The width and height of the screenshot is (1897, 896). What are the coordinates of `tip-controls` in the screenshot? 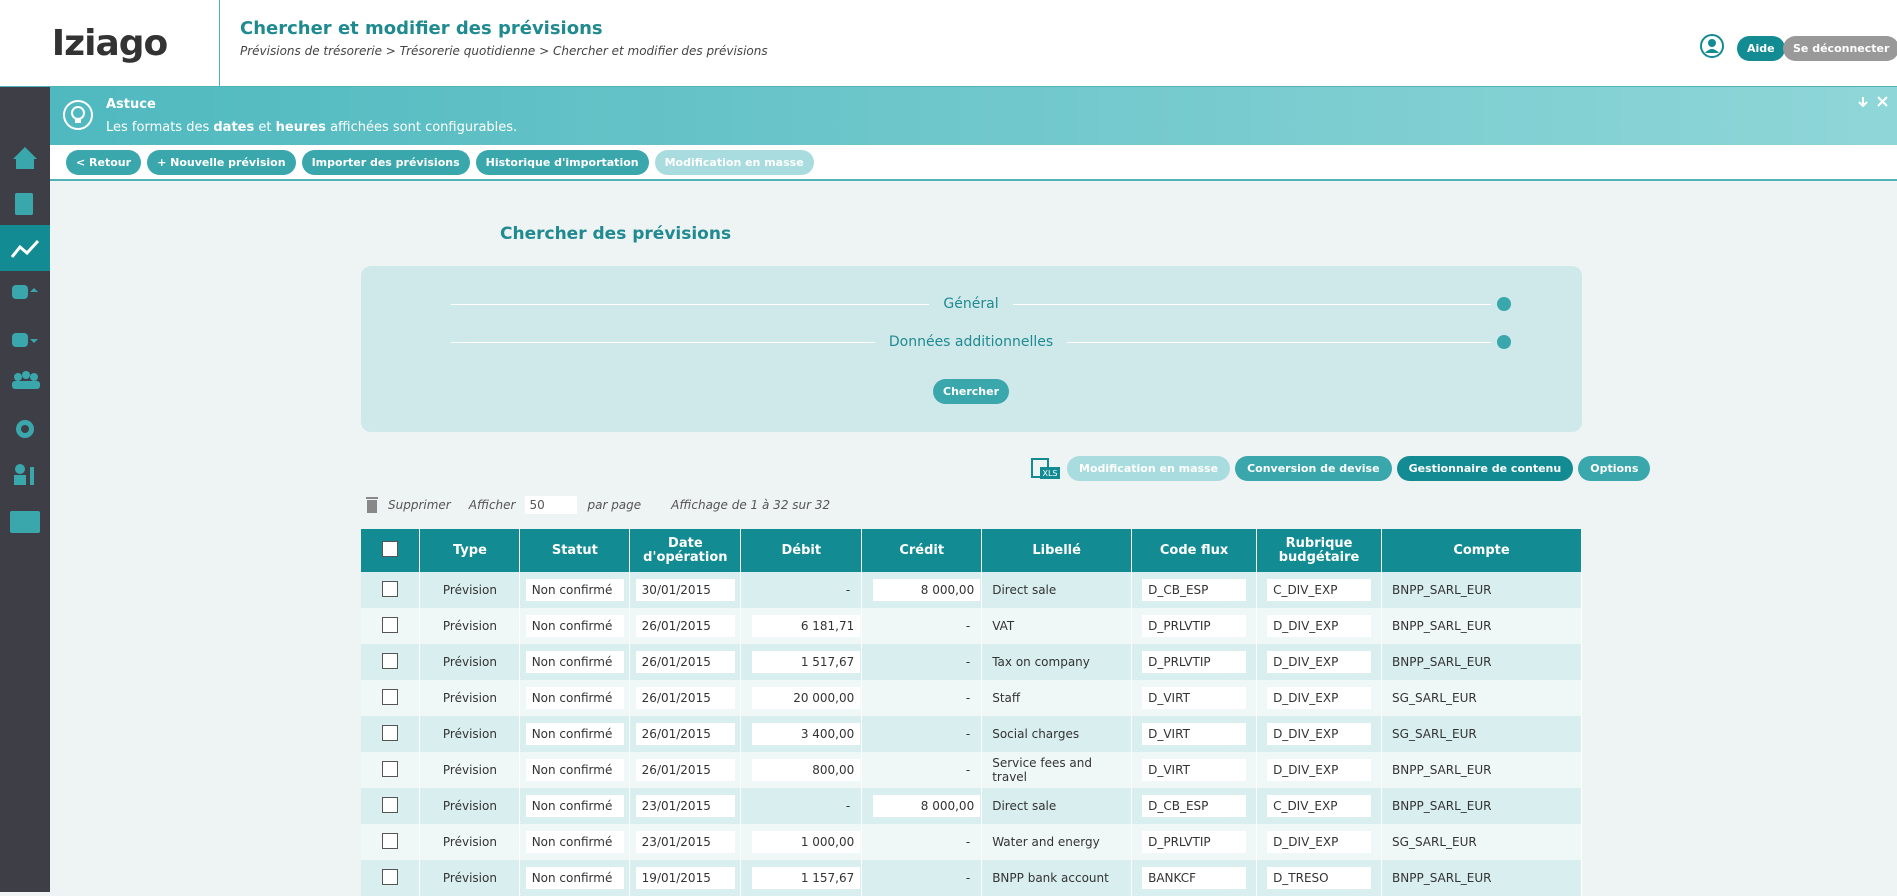 It's located at (1874, 102).